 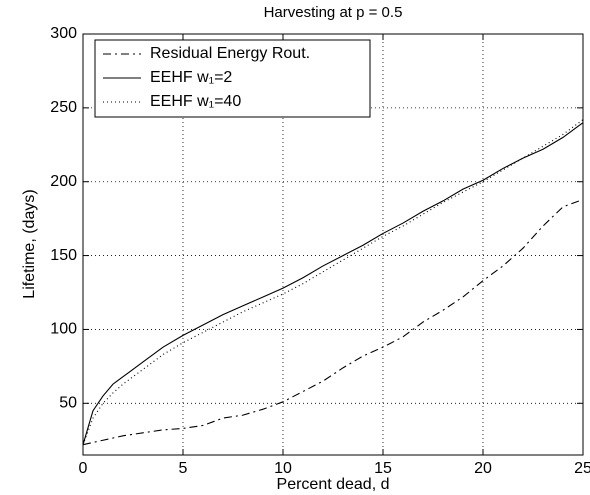 What do you see at coordinates (63, 255) in the screenshot?
I see `y-tick-label: 150` at bounding box center [63, 255].